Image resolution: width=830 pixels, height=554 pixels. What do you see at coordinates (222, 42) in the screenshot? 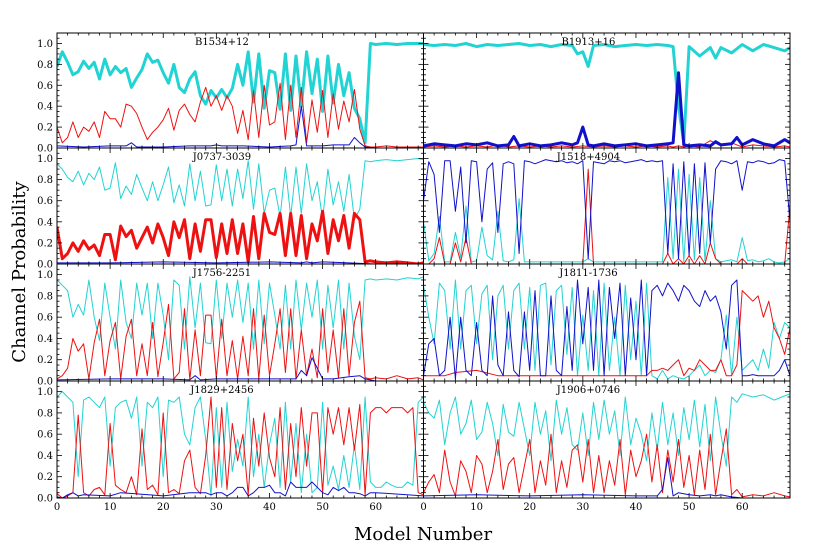
I see `panel-title: B1534+12` at bounding box center [222, 42].